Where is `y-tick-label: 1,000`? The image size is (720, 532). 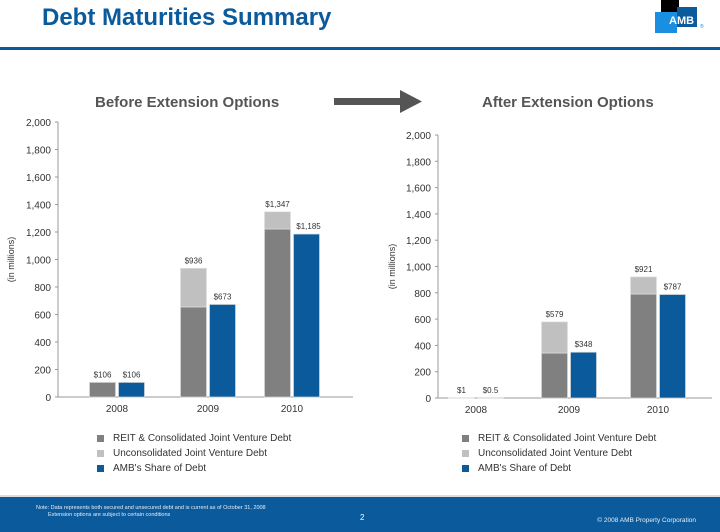
y-tick-label: 1,000 is located at coordinates (38, 261).